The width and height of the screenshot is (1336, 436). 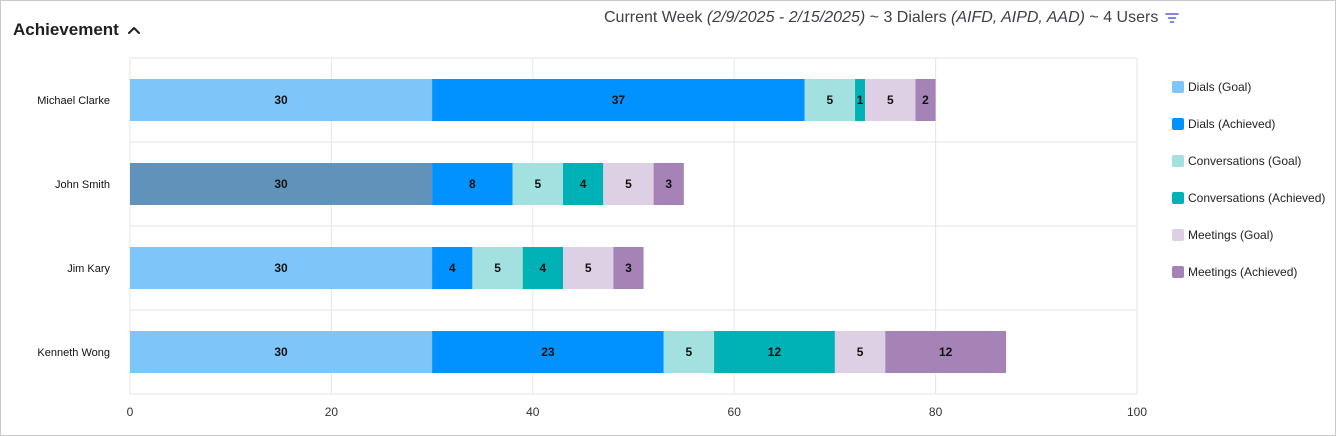 I want to click on legend-item: Dials (Goal), so click(x=1248, y=86).